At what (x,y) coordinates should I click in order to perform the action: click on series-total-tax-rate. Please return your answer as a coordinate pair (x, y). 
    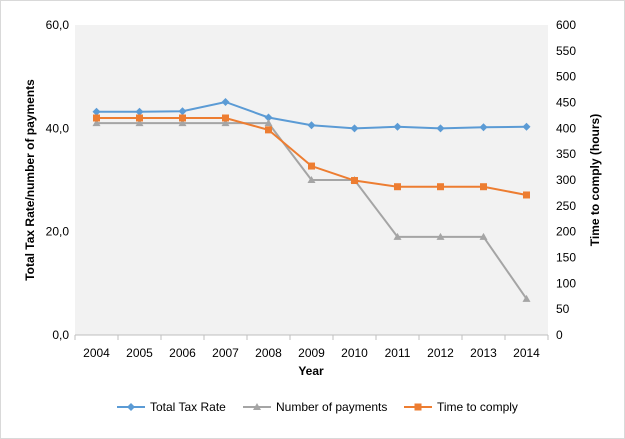
    Looking at the image, I should click on (311, 115).